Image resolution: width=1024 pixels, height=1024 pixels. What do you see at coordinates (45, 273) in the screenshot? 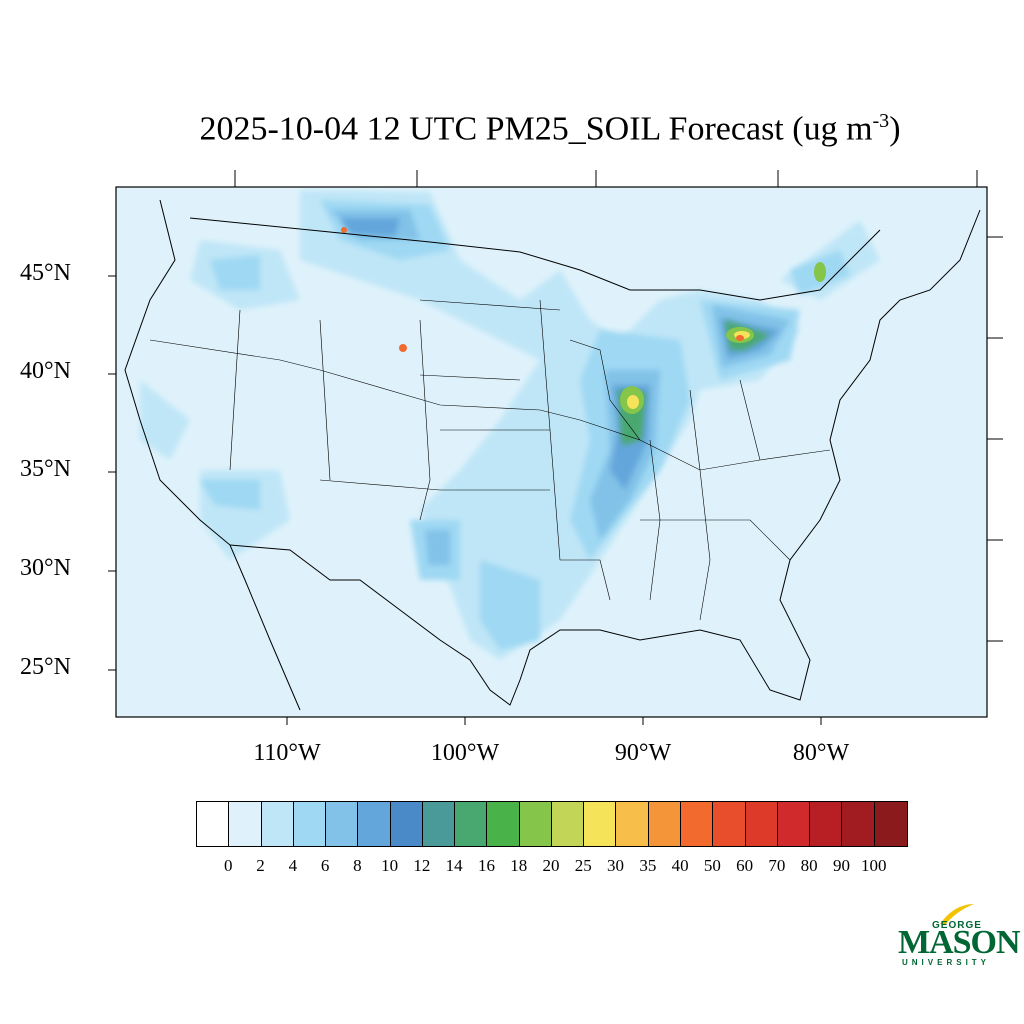
I see `lat-label-45n: 45°N` at bounding box center [45, 273].